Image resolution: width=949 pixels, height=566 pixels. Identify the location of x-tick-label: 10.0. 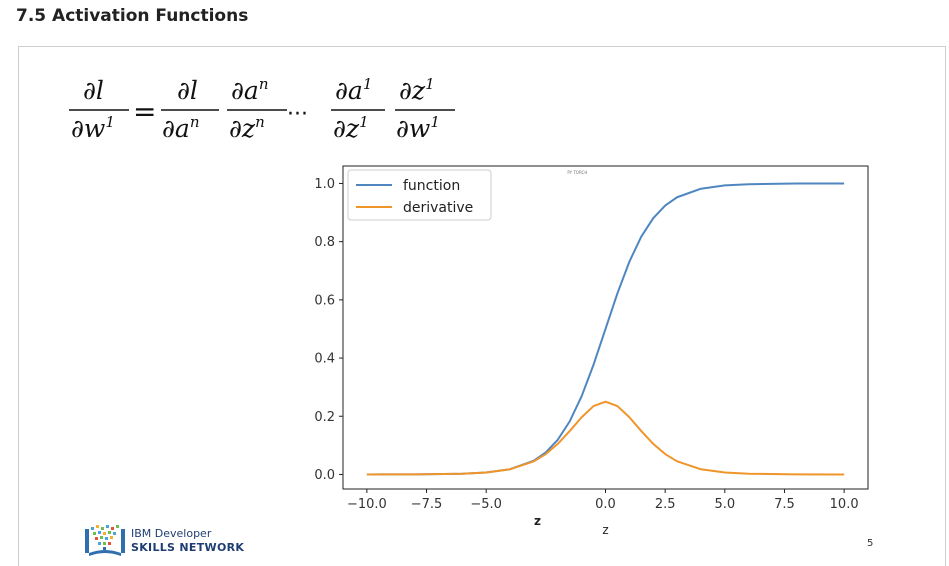
(844, 504).